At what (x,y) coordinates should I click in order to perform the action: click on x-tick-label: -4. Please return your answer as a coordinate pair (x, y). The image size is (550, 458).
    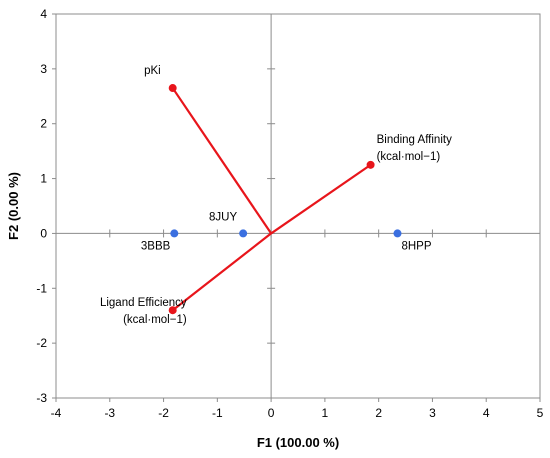
    Looking at the image, I should click on (56, 413).